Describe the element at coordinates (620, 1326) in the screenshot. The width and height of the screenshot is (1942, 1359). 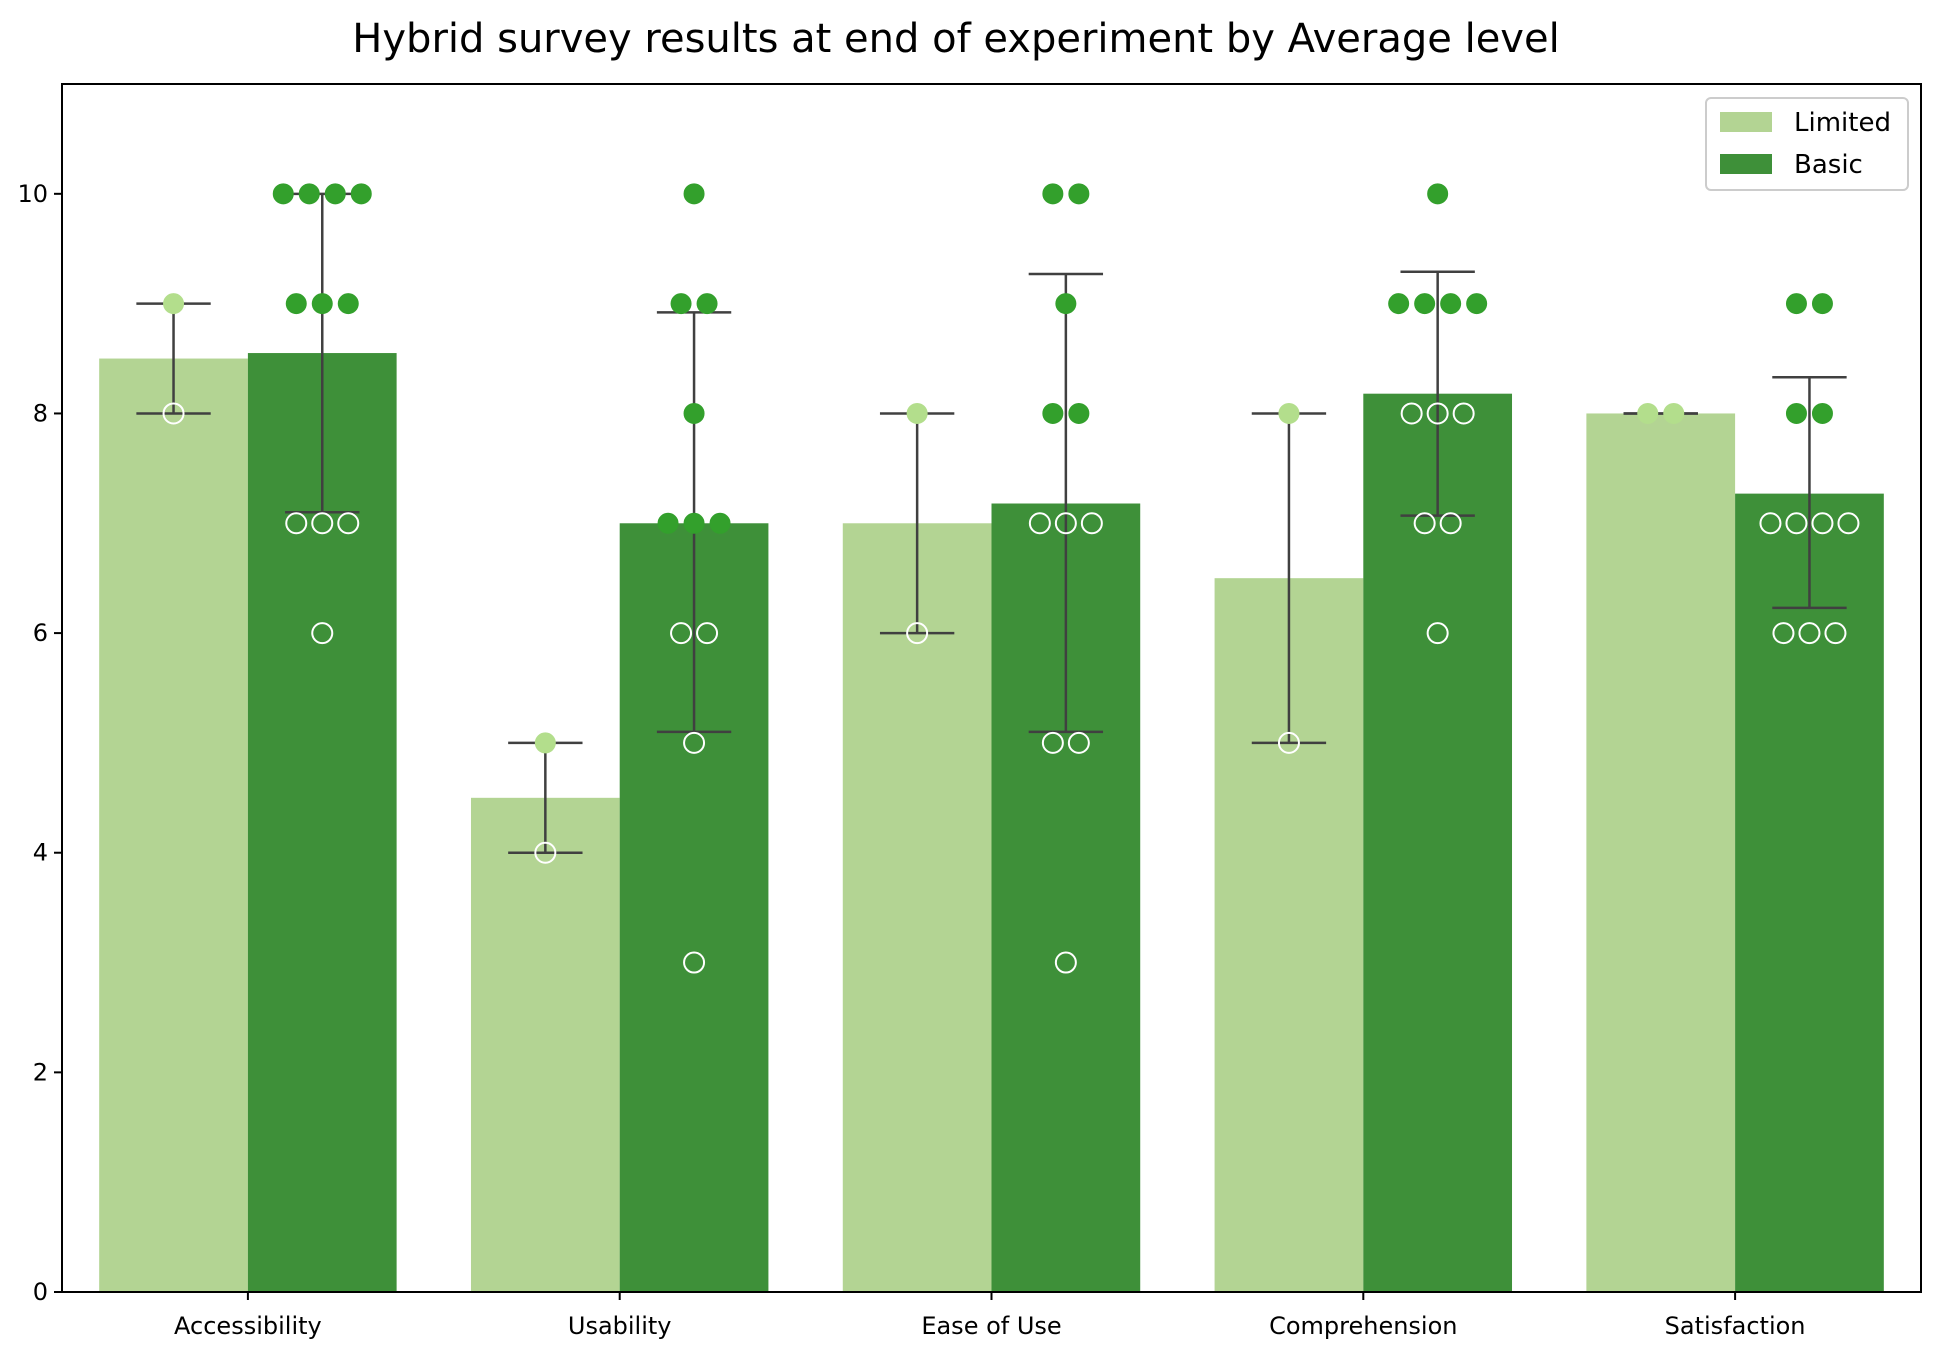
I see `x-tick-label: Usability` at that location.